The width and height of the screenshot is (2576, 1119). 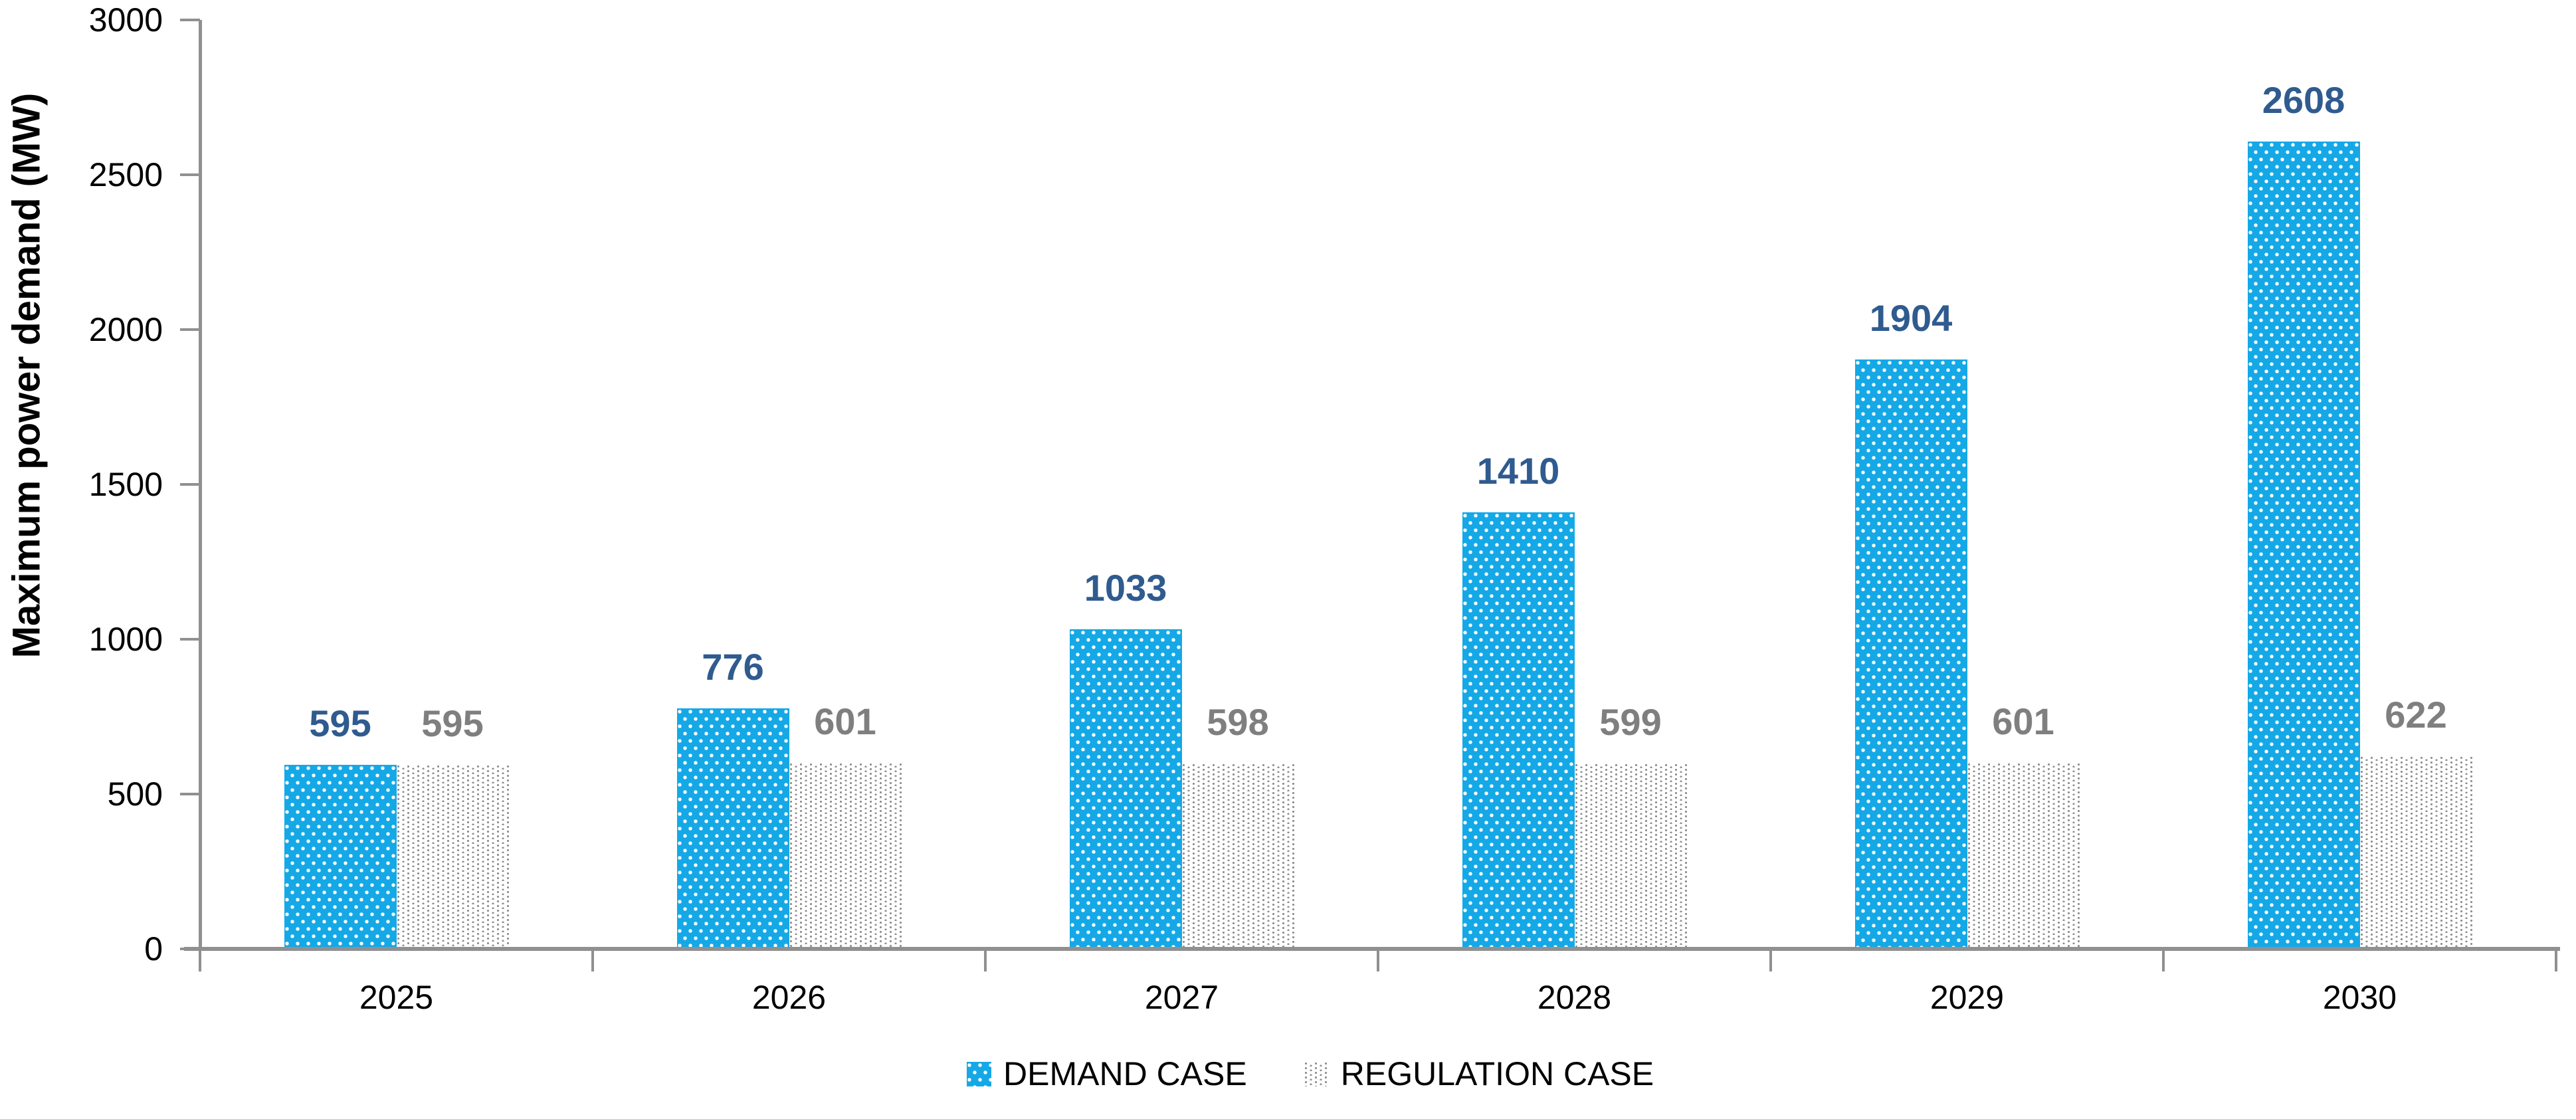 What do you see at coordinates (2416, 853) in the screenshot?
I see `bar-regulation-case-2030` at bounding box center [2416, 853].